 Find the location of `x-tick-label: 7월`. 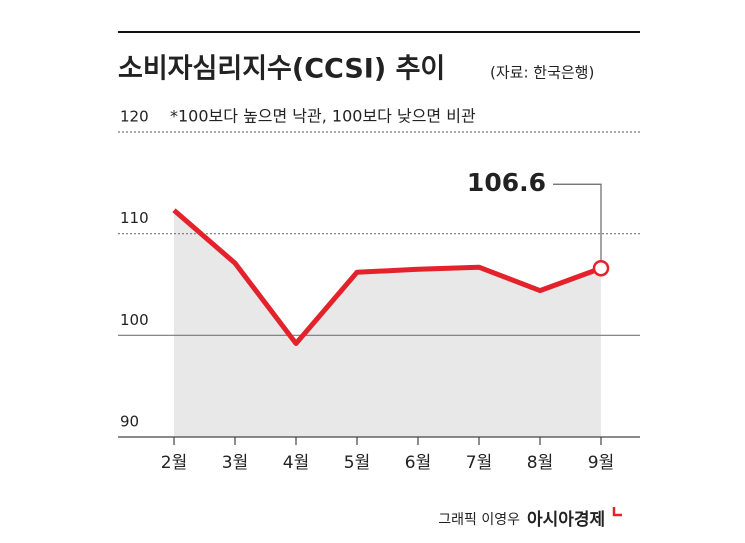

x-tick-label: 7월 is located at coordinates (479, 463).